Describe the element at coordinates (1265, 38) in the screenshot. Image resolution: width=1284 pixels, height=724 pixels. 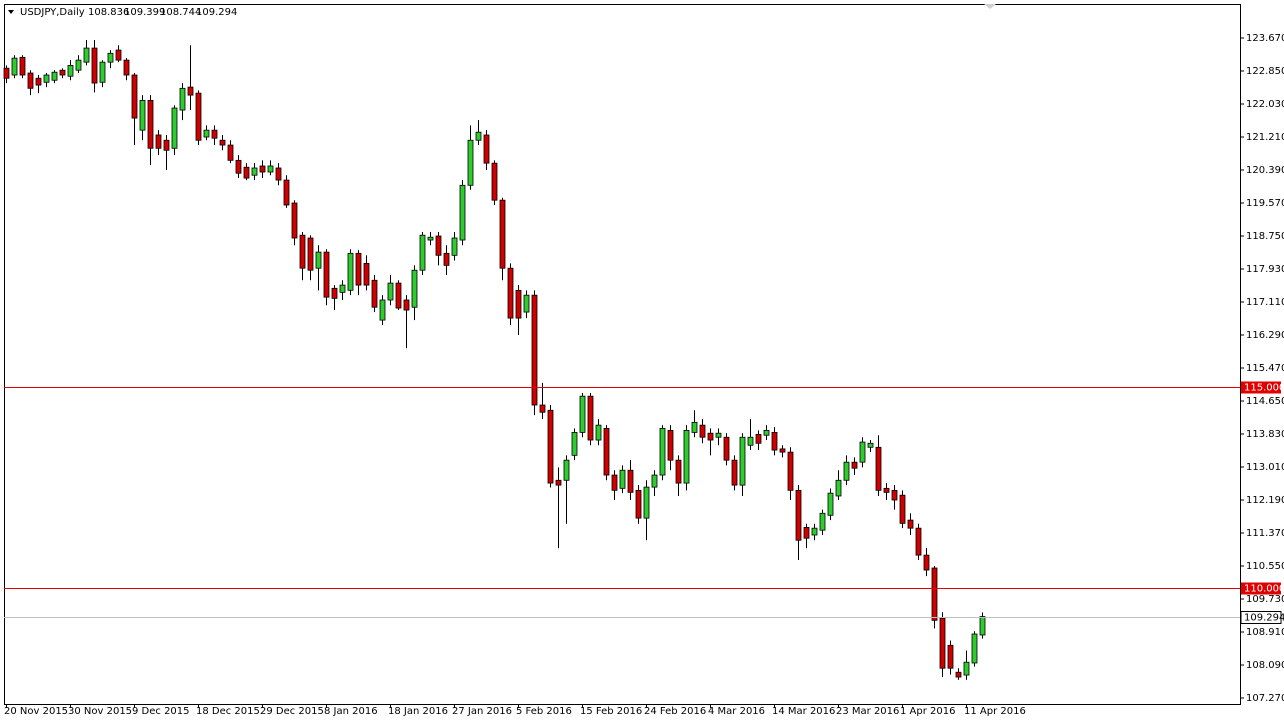
I see `y-tick-label: 123.670` at that location.